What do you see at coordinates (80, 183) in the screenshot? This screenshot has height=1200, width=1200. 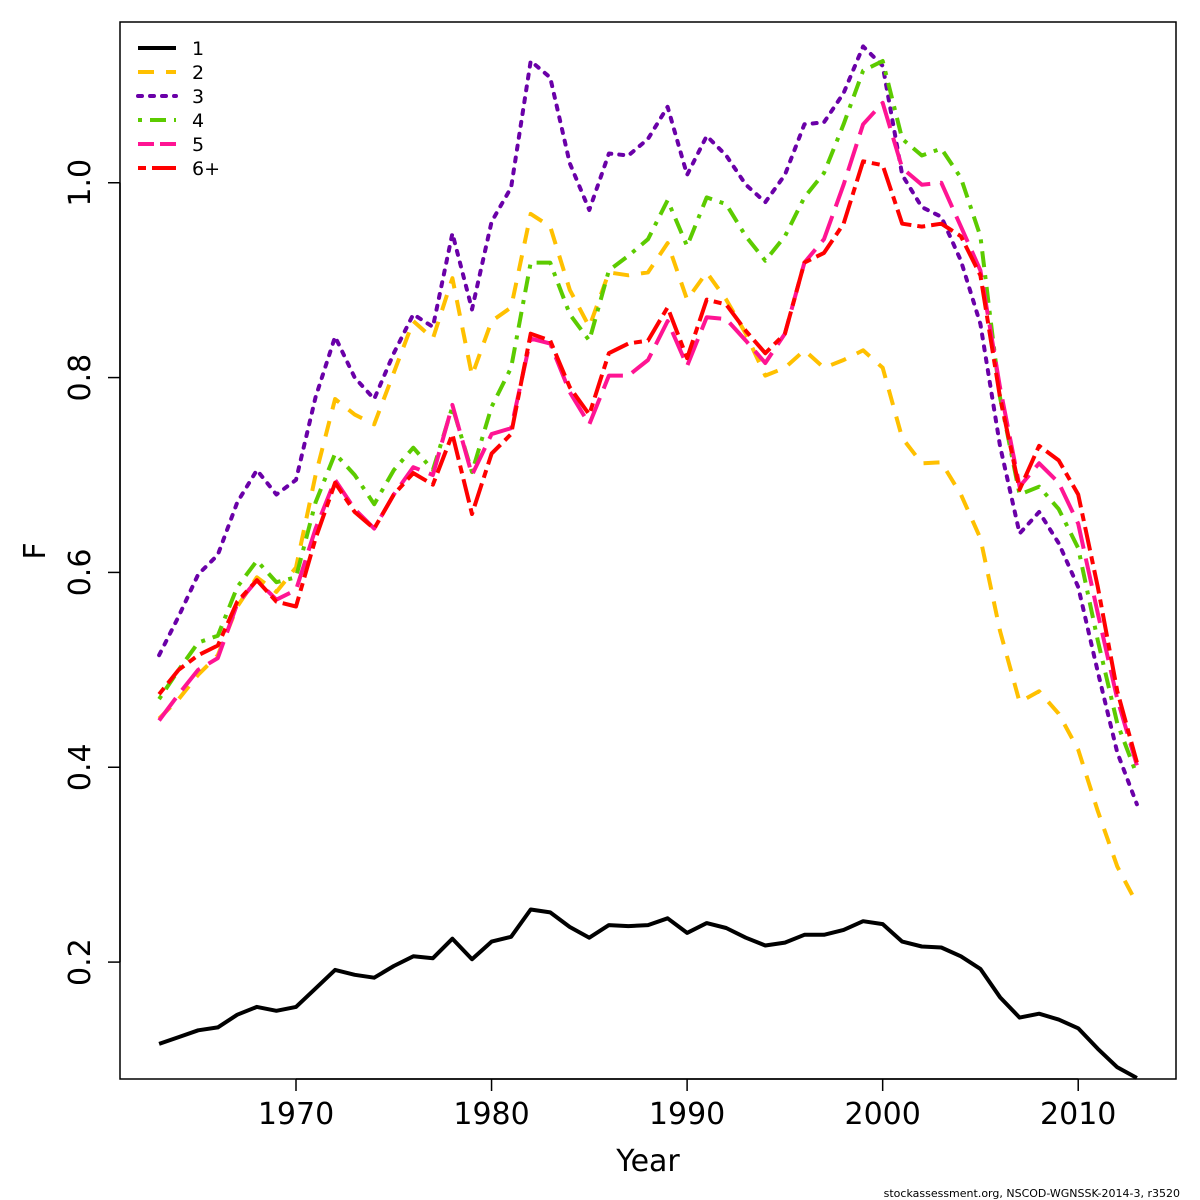 I see `y-tick-label: 1.0` at bounding box center [80, 183].